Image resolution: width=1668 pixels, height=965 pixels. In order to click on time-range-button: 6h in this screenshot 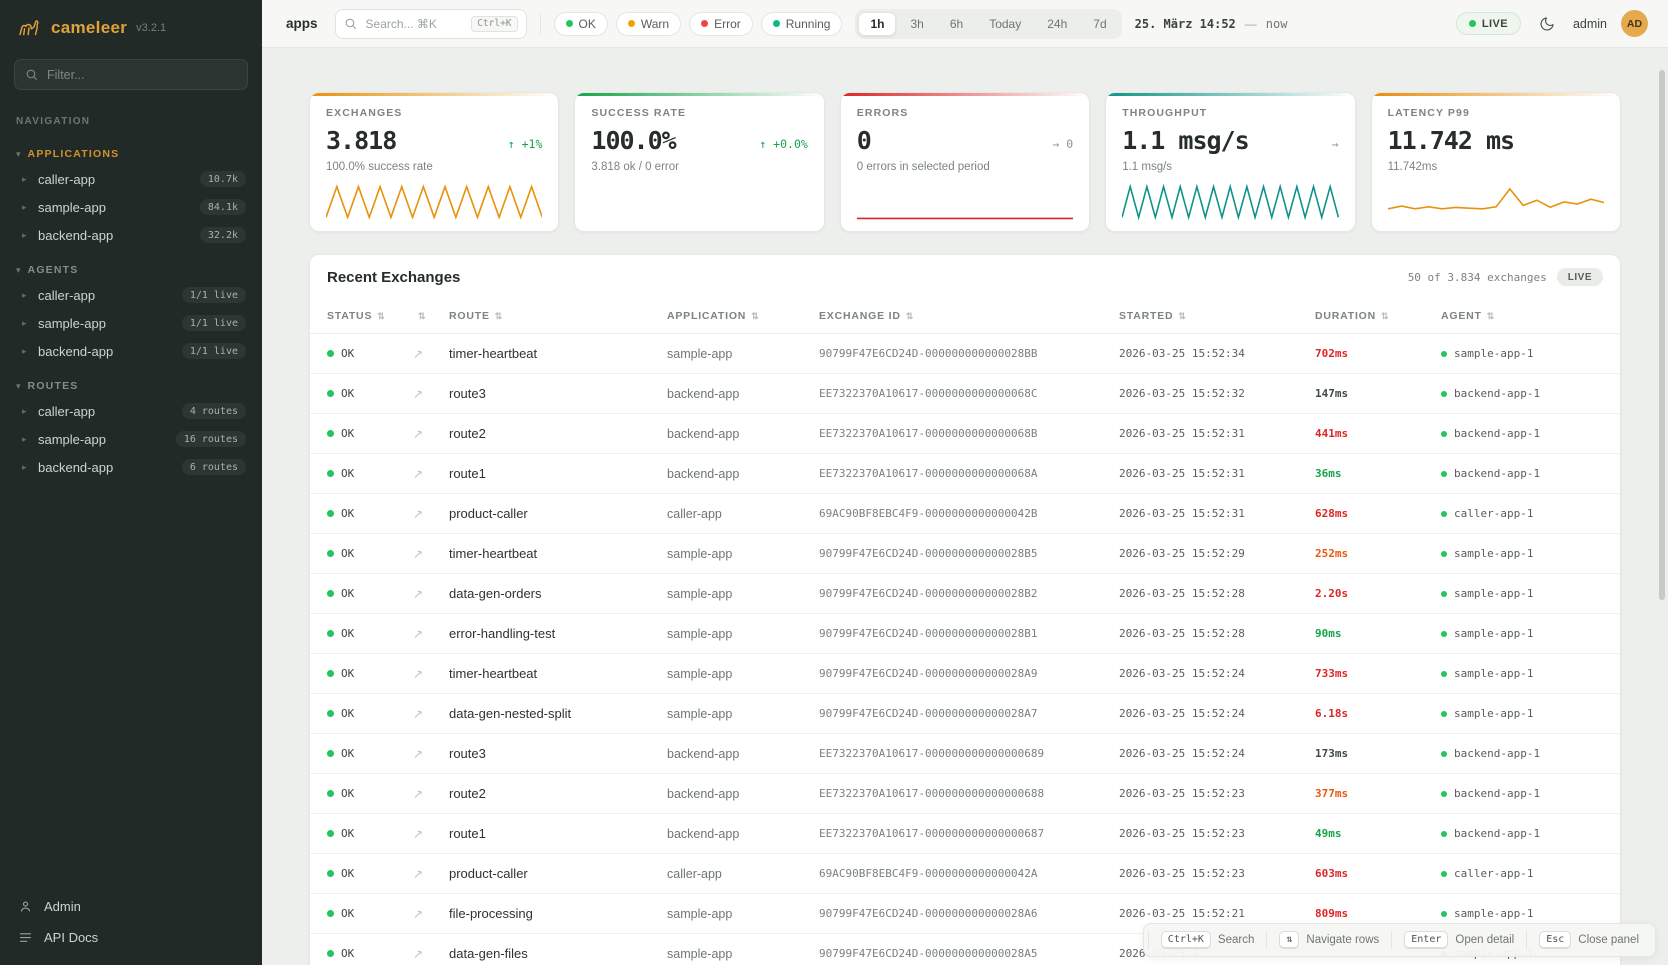, I will do `click(956, 24)`.